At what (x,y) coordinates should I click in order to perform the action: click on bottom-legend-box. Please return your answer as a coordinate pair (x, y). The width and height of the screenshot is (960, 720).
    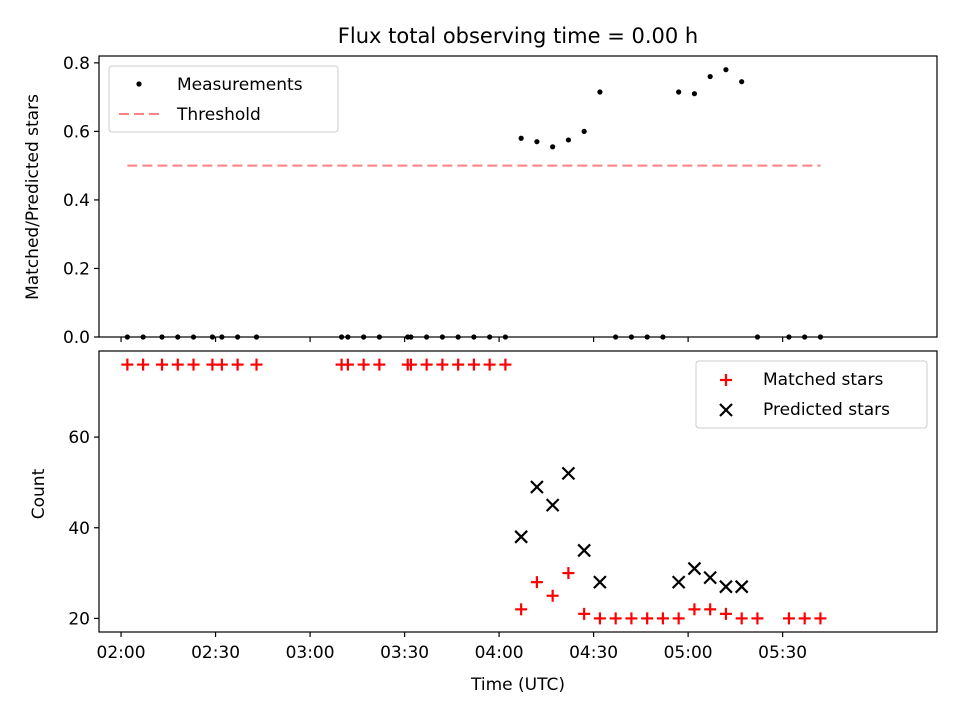
    Looking at the image, I should click on (811, 394).